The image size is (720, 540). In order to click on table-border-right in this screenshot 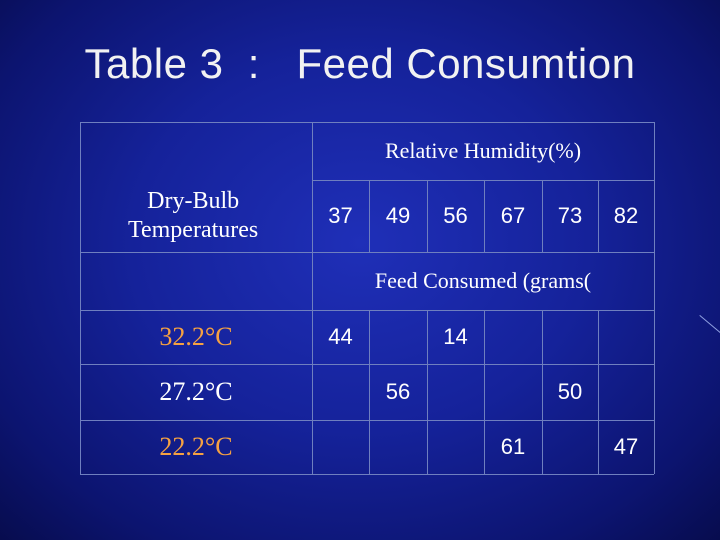, I will do `click(654, 298)`.